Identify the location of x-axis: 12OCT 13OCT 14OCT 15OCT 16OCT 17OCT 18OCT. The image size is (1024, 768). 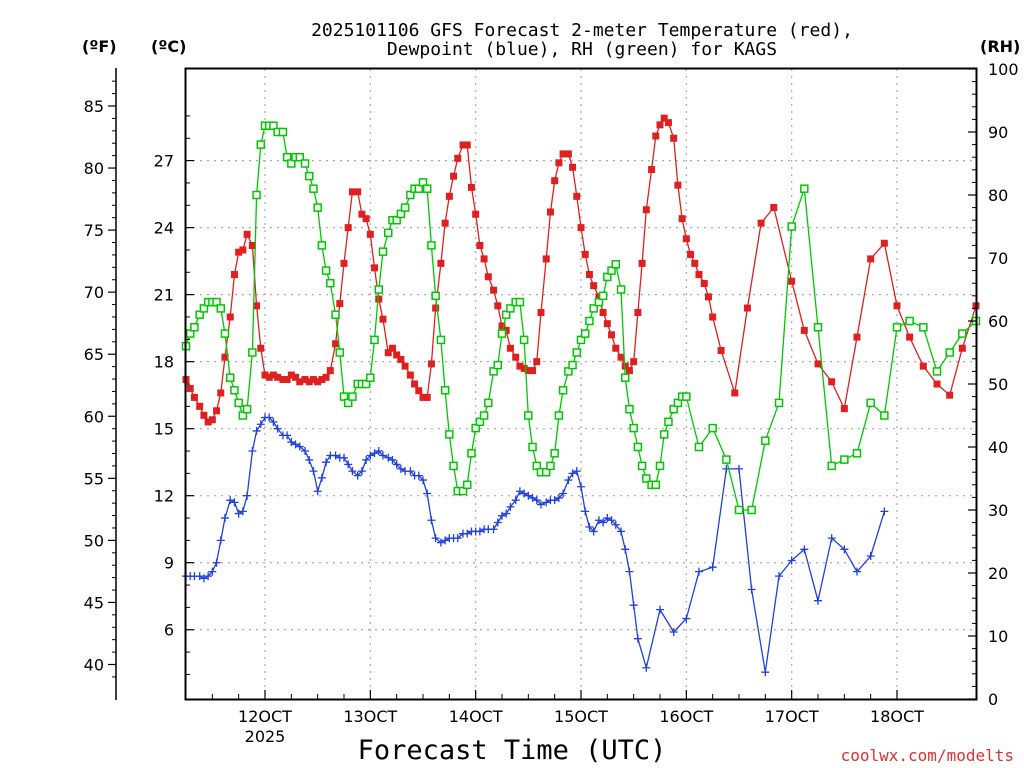
(567, 708).